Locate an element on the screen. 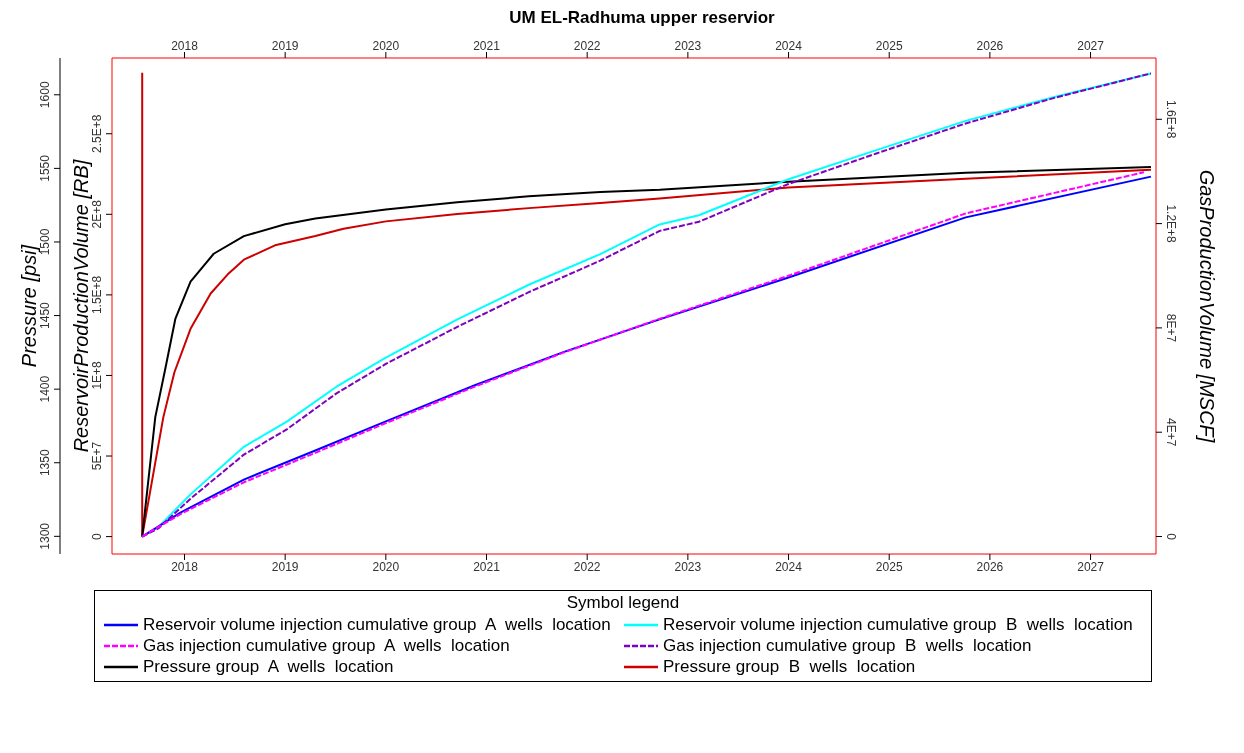  x-tick-label: 2021 is located at coordinates (487, 46).